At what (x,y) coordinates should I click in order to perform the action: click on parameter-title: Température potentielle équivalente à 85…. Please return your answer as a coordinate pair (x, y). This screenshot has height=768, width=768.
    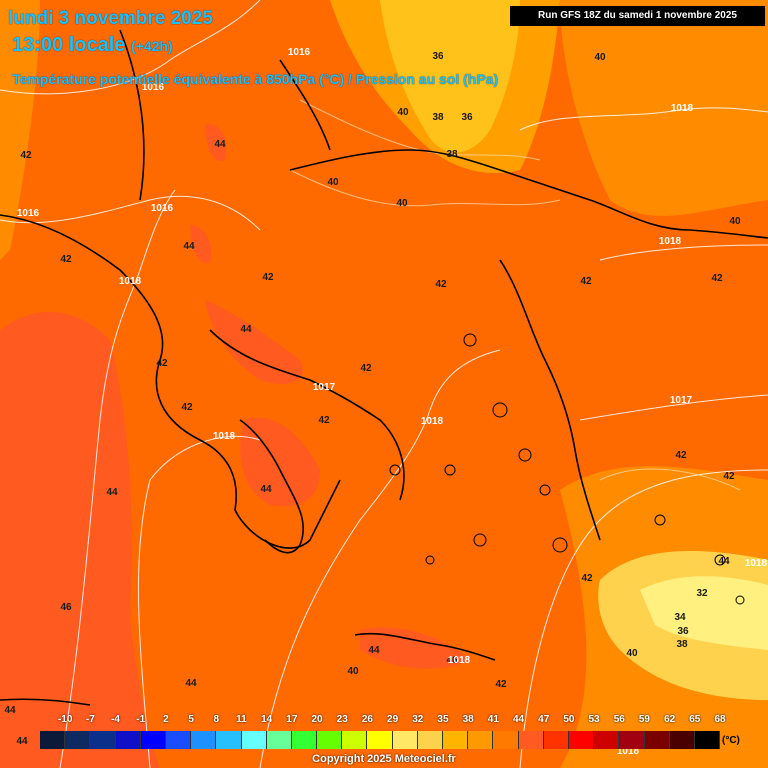
    Looking at the image, I should click on (255, 79).